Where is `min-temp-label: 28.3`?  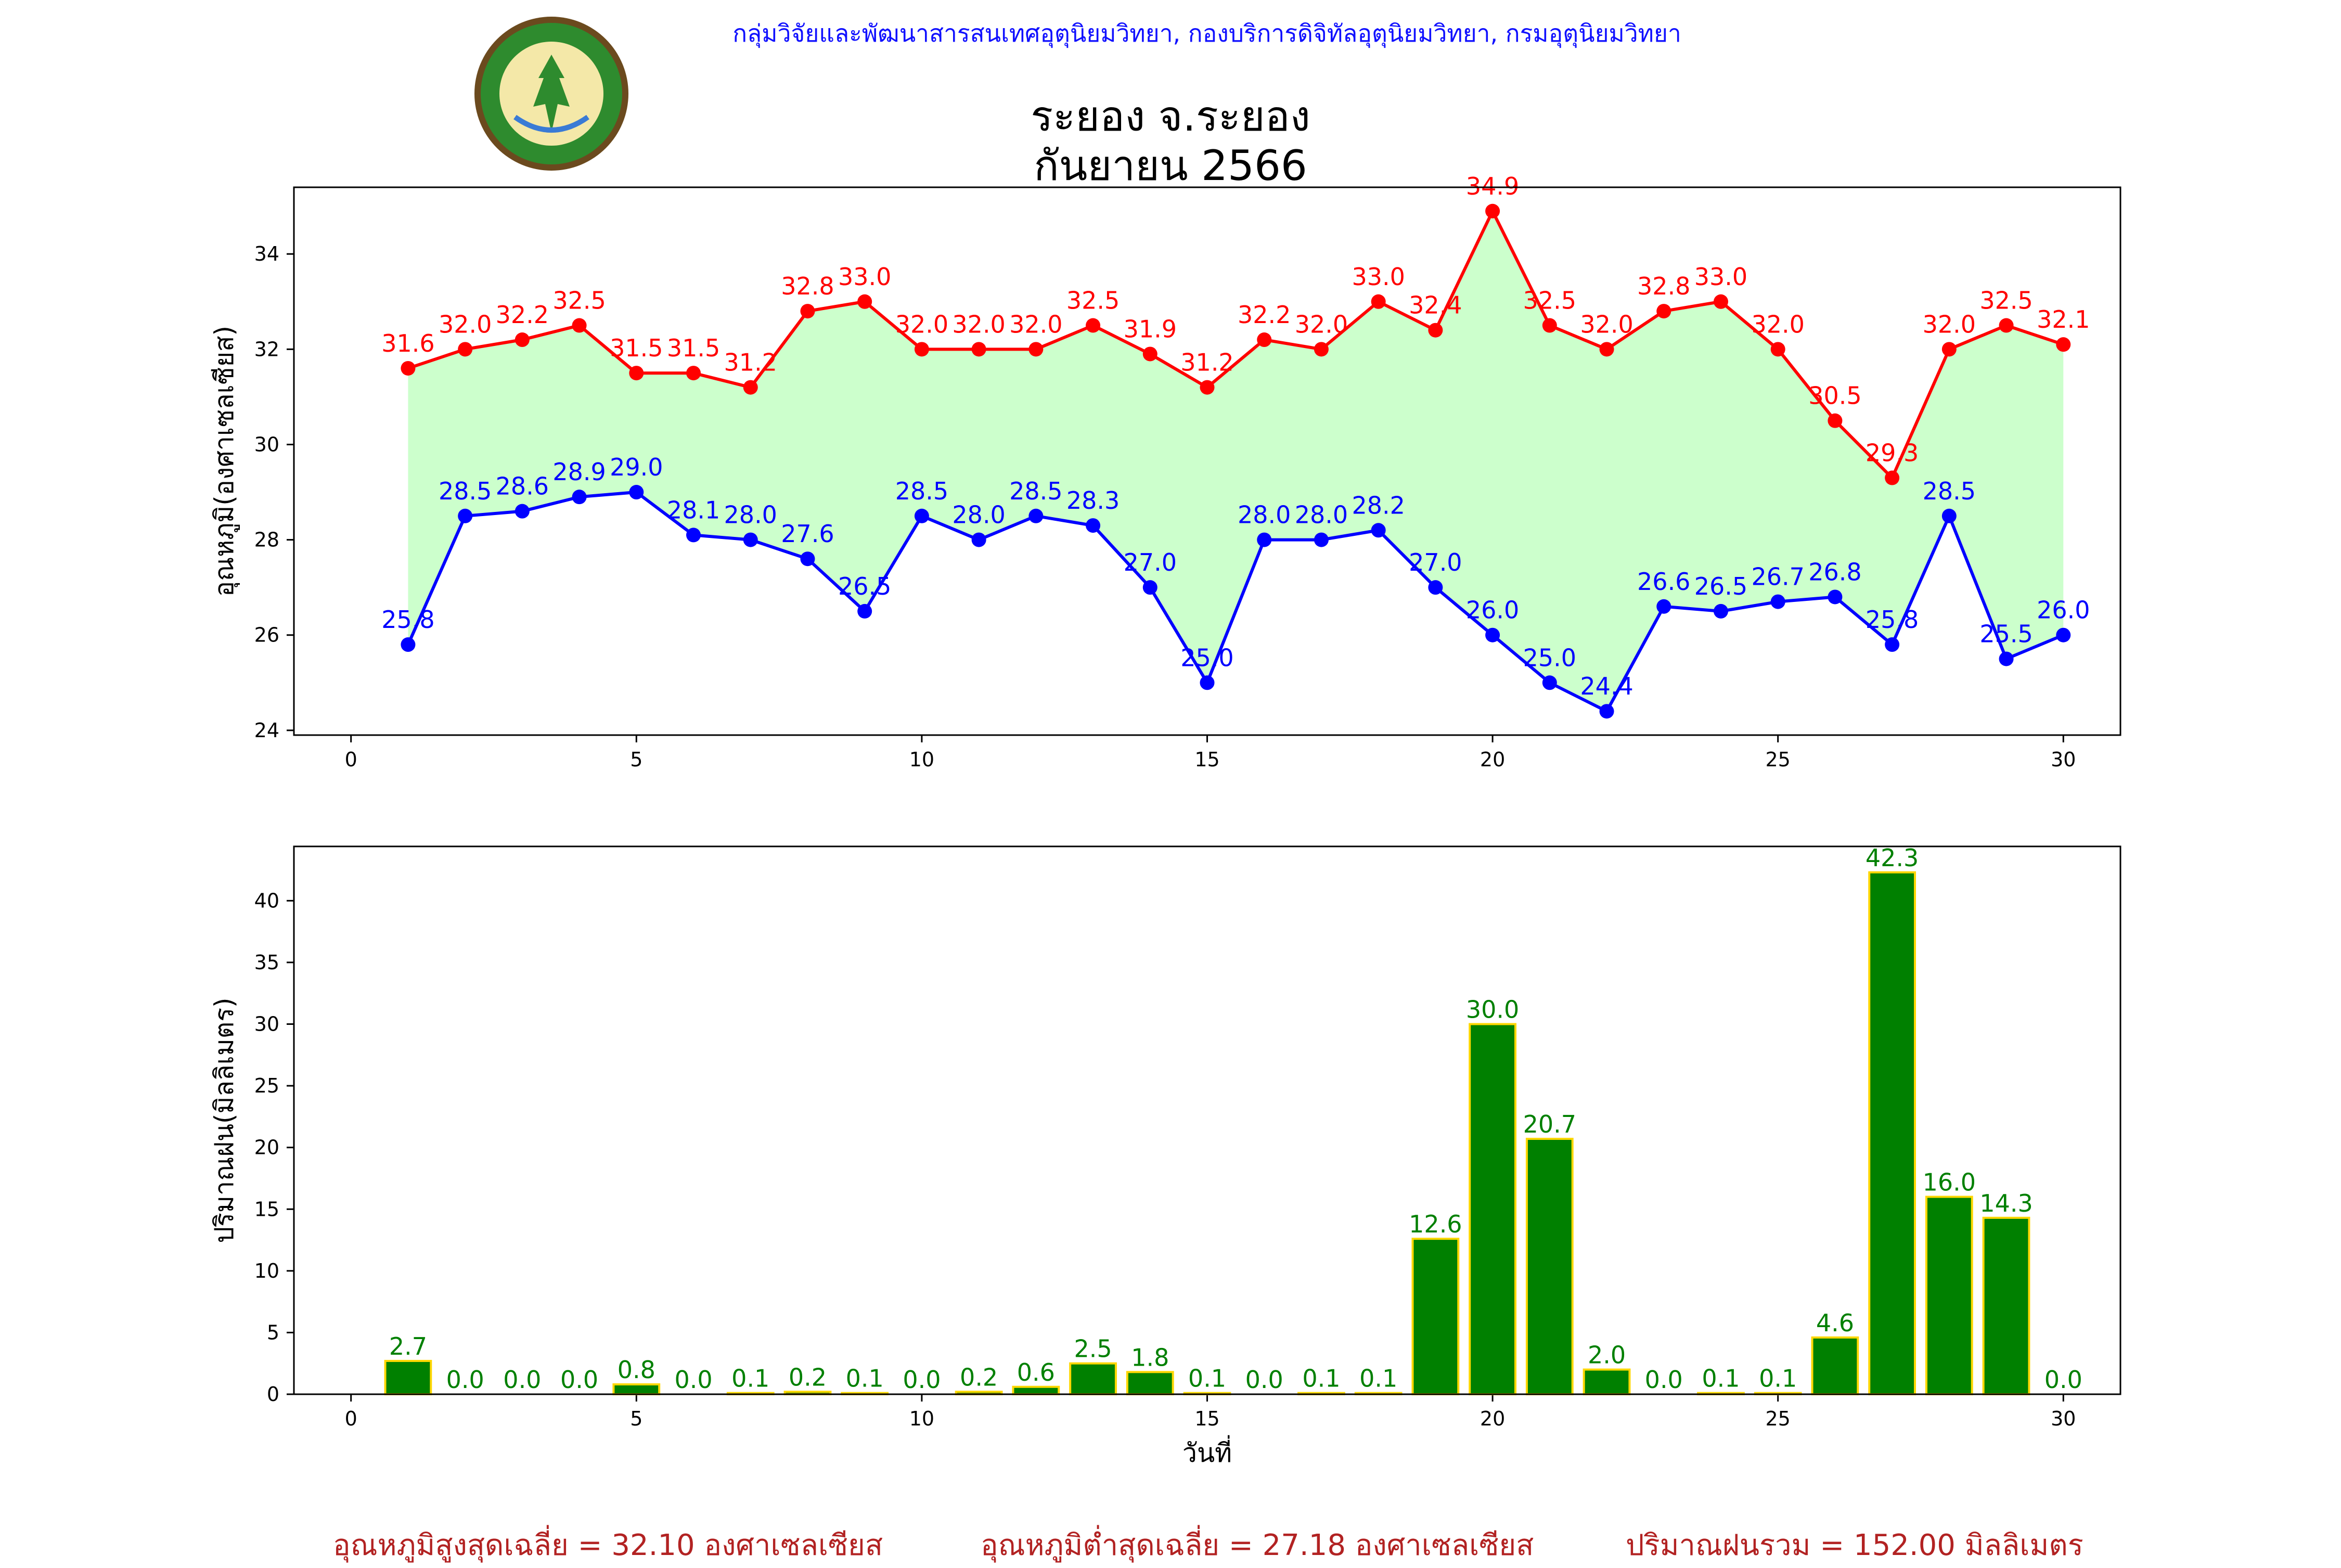
min-temp-label: 28.3 is located at coordinates (1093, 500).